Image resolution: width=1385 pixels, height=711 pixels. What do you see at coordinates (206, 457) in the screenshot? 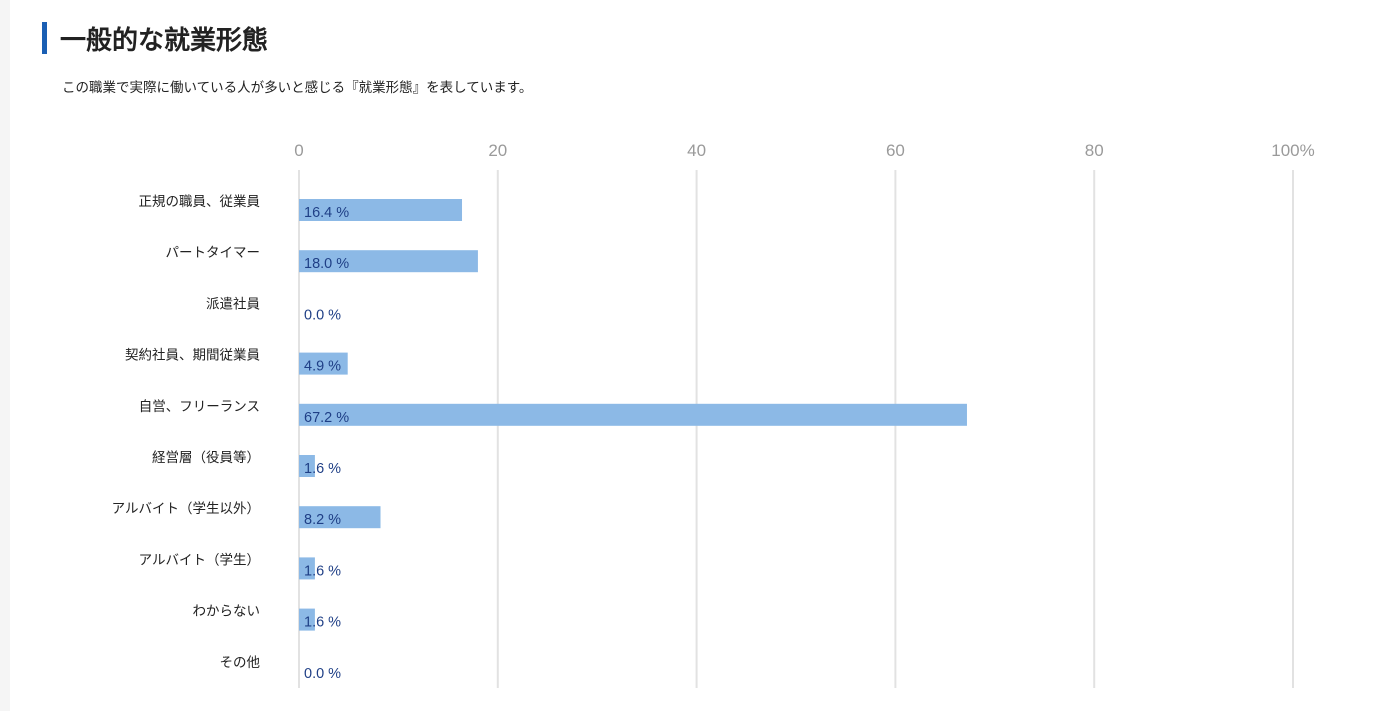
I see `category-label: 経営層（役員等）` at bounding box center [206, 457].